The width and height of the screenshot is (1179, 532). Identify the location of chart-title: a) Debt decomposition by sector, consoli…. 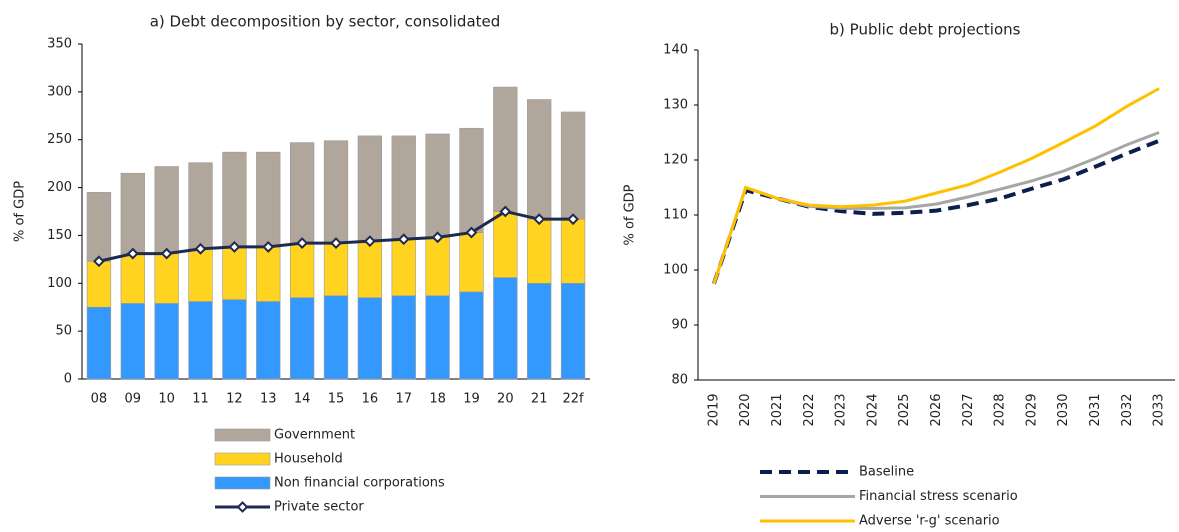
(325, 22).